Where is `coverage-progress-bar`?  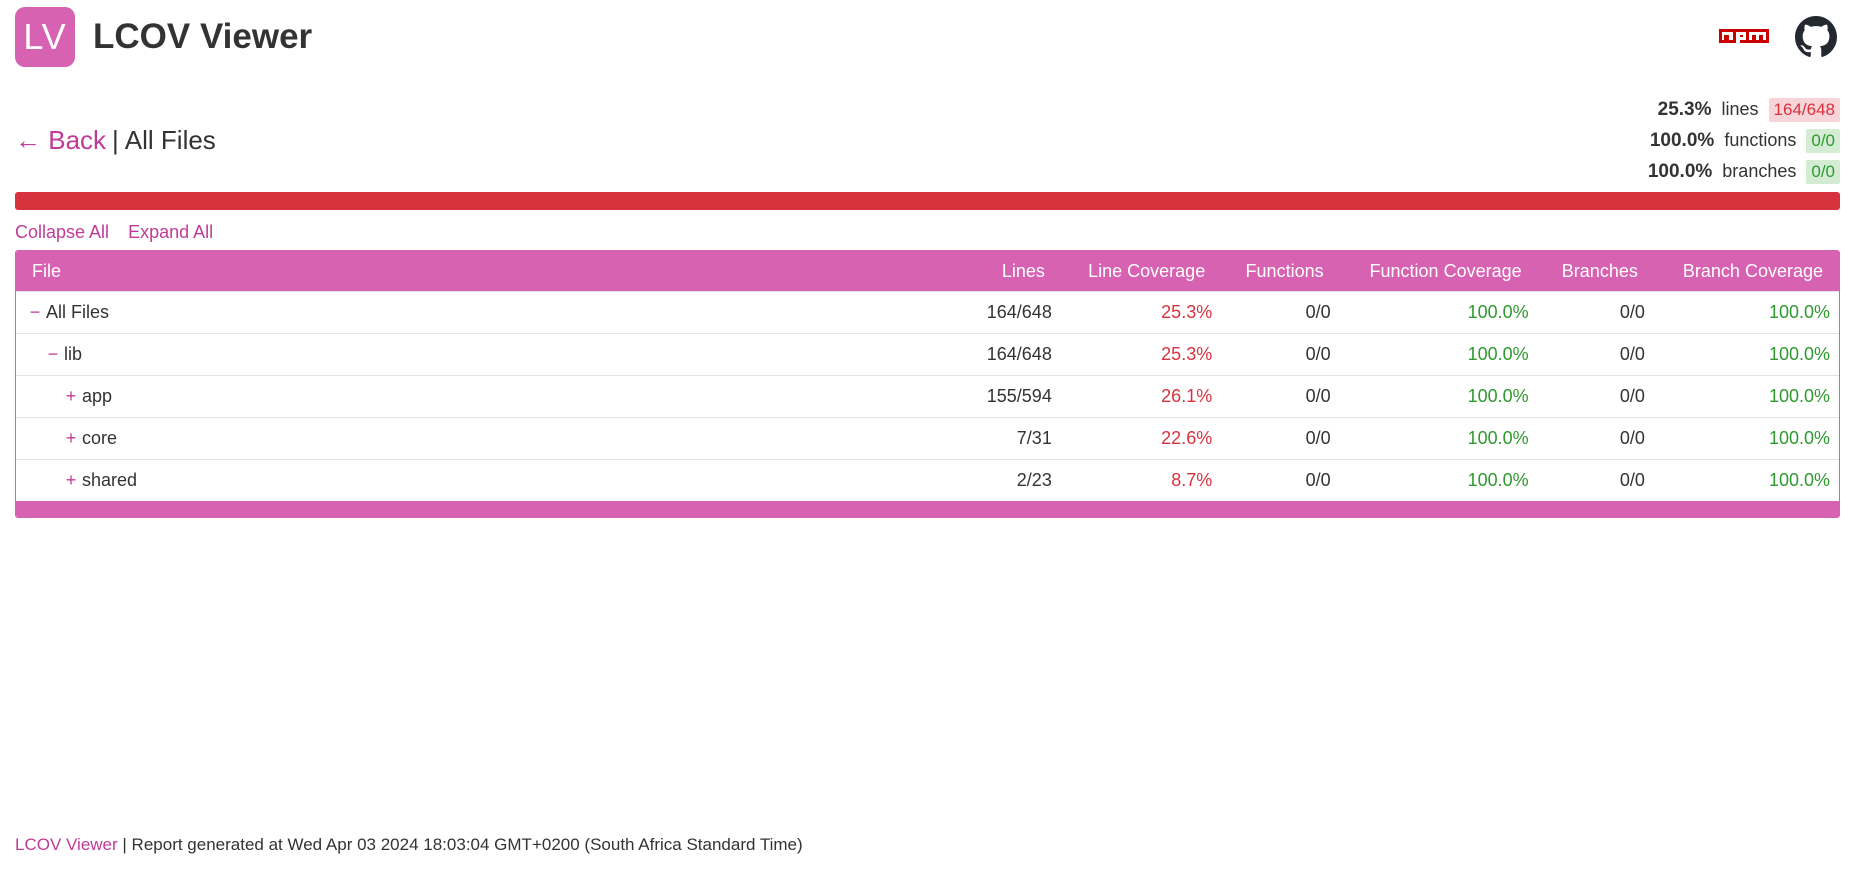
coverage-progress-bar is located at coordinates (927, 201).